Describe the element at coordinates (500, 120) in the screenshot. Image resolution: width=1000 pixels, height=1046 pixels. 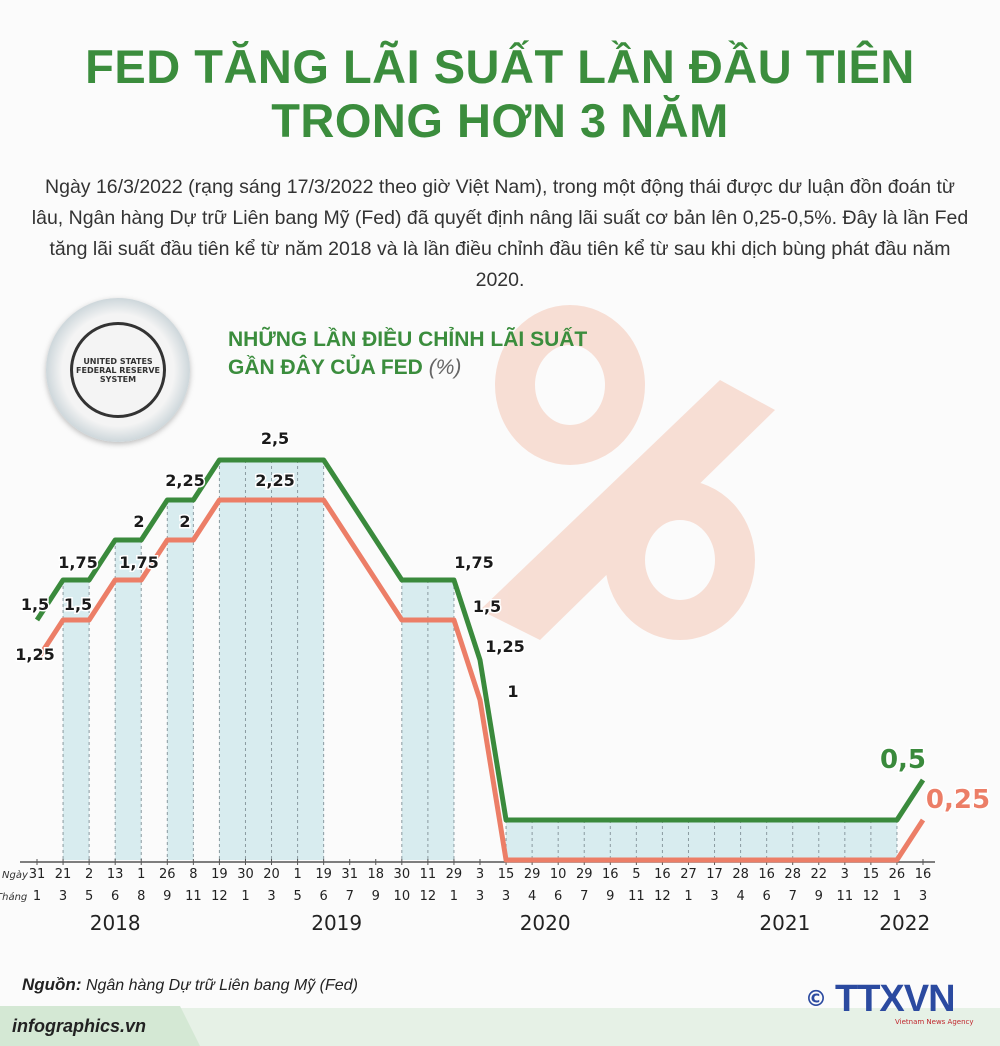
I see `title-line-2: TRONG HƠN 3 NĂM` at that location.